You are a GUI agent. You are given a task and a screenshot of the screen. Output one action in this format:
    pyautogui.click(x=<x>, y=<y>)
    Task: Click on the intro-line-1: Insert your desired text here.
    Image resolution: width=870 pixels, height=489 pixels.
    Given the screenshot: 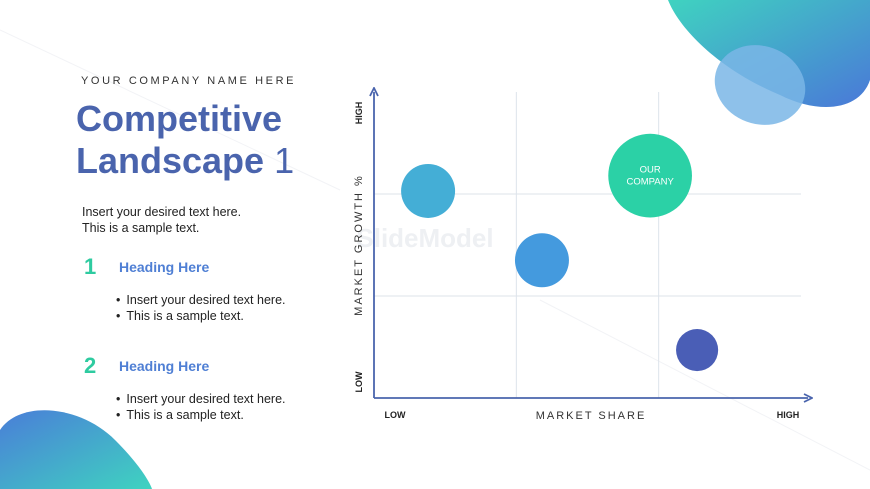 What is the action you would take?
    pyautogui.click(x=162, y=212)
    